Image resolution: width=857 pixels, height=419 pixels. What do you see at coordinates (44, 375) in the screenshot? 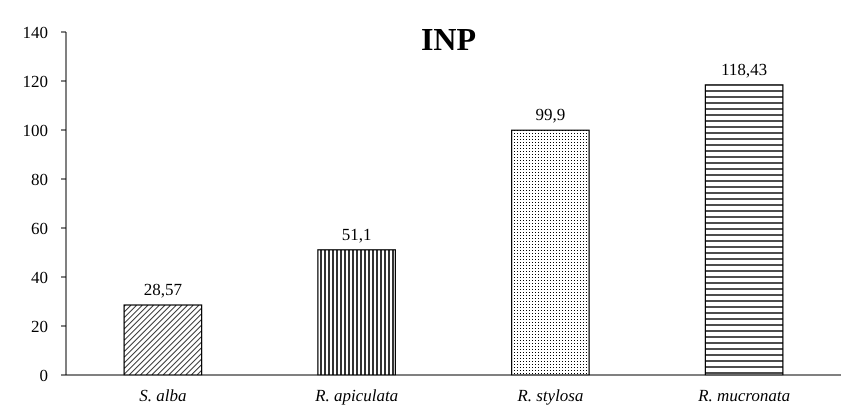
I see `y-tick-label: 0` at bounding box center [44, 375].